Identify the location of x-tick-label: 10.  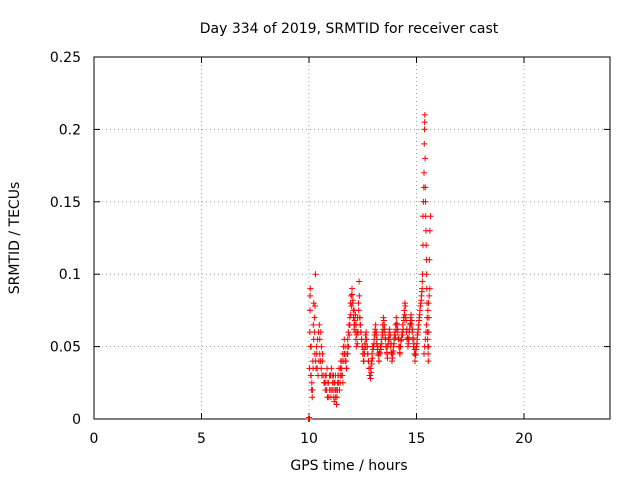
(309, 439).